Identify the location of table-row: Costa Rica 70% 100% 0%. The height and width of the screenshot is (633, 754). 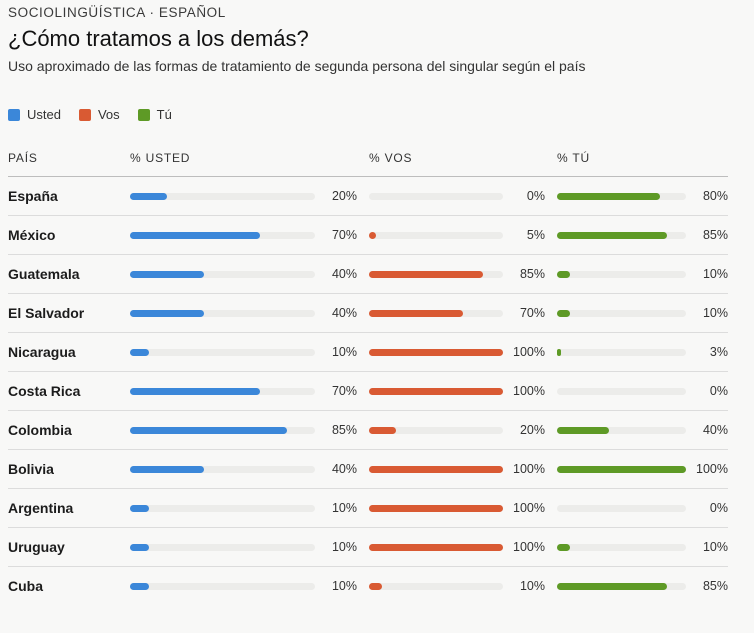
(368, 391).